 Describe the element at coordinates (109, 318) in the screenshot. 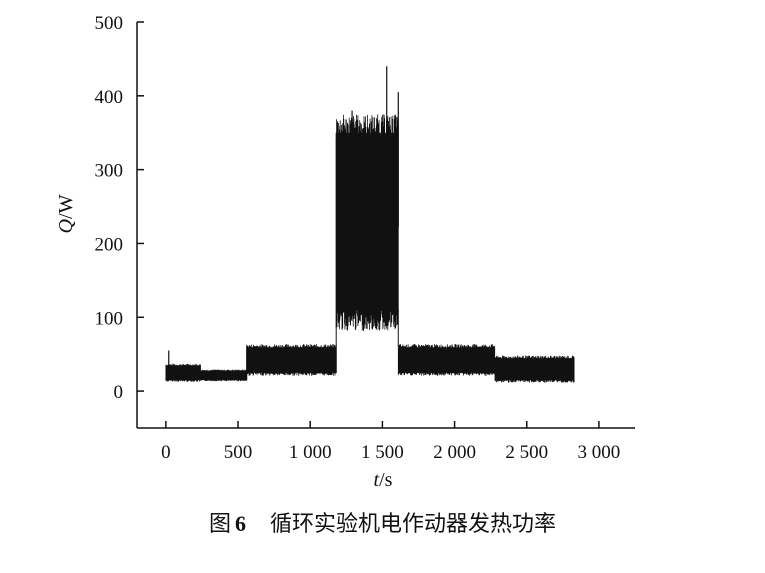

I see `y-tick-label: 100` at that location.